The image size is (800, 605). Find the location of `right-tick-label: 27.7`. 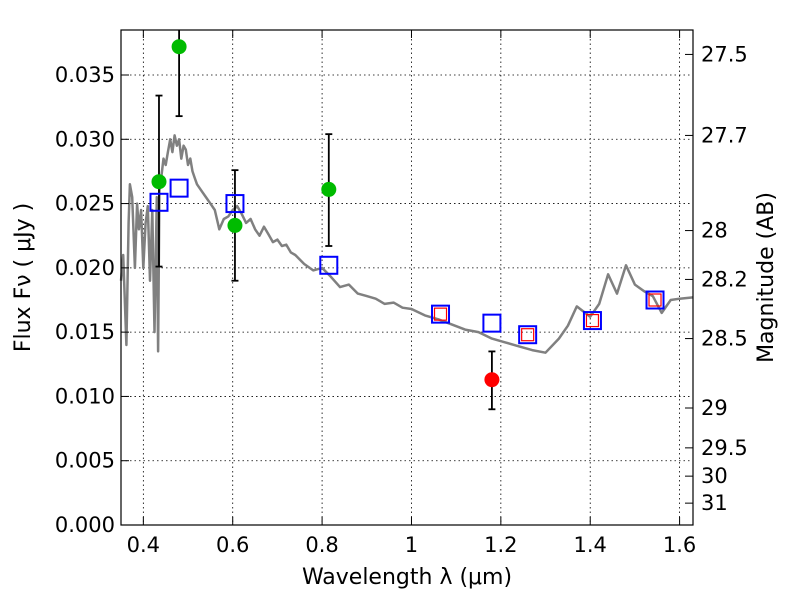

right-tick-label: 27.7 is located at coordinates (724, 135).